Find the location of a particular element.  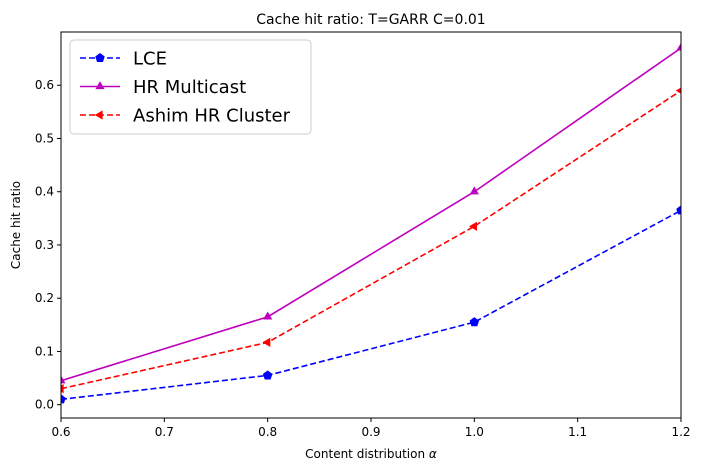

legend-item-lce: LCE is located at coordinates (123, 59).